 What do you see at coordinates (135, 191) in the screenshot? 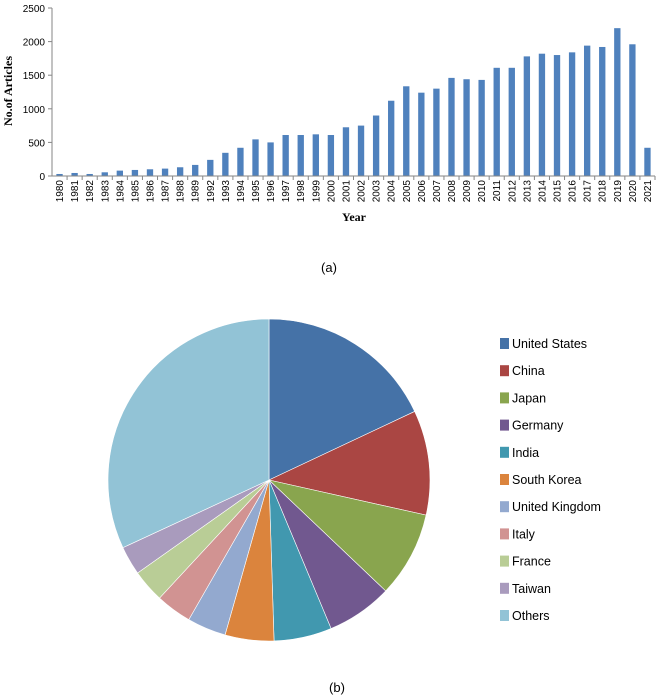
I see `x-tick-label: 1985` at bounding box center [135, 191].